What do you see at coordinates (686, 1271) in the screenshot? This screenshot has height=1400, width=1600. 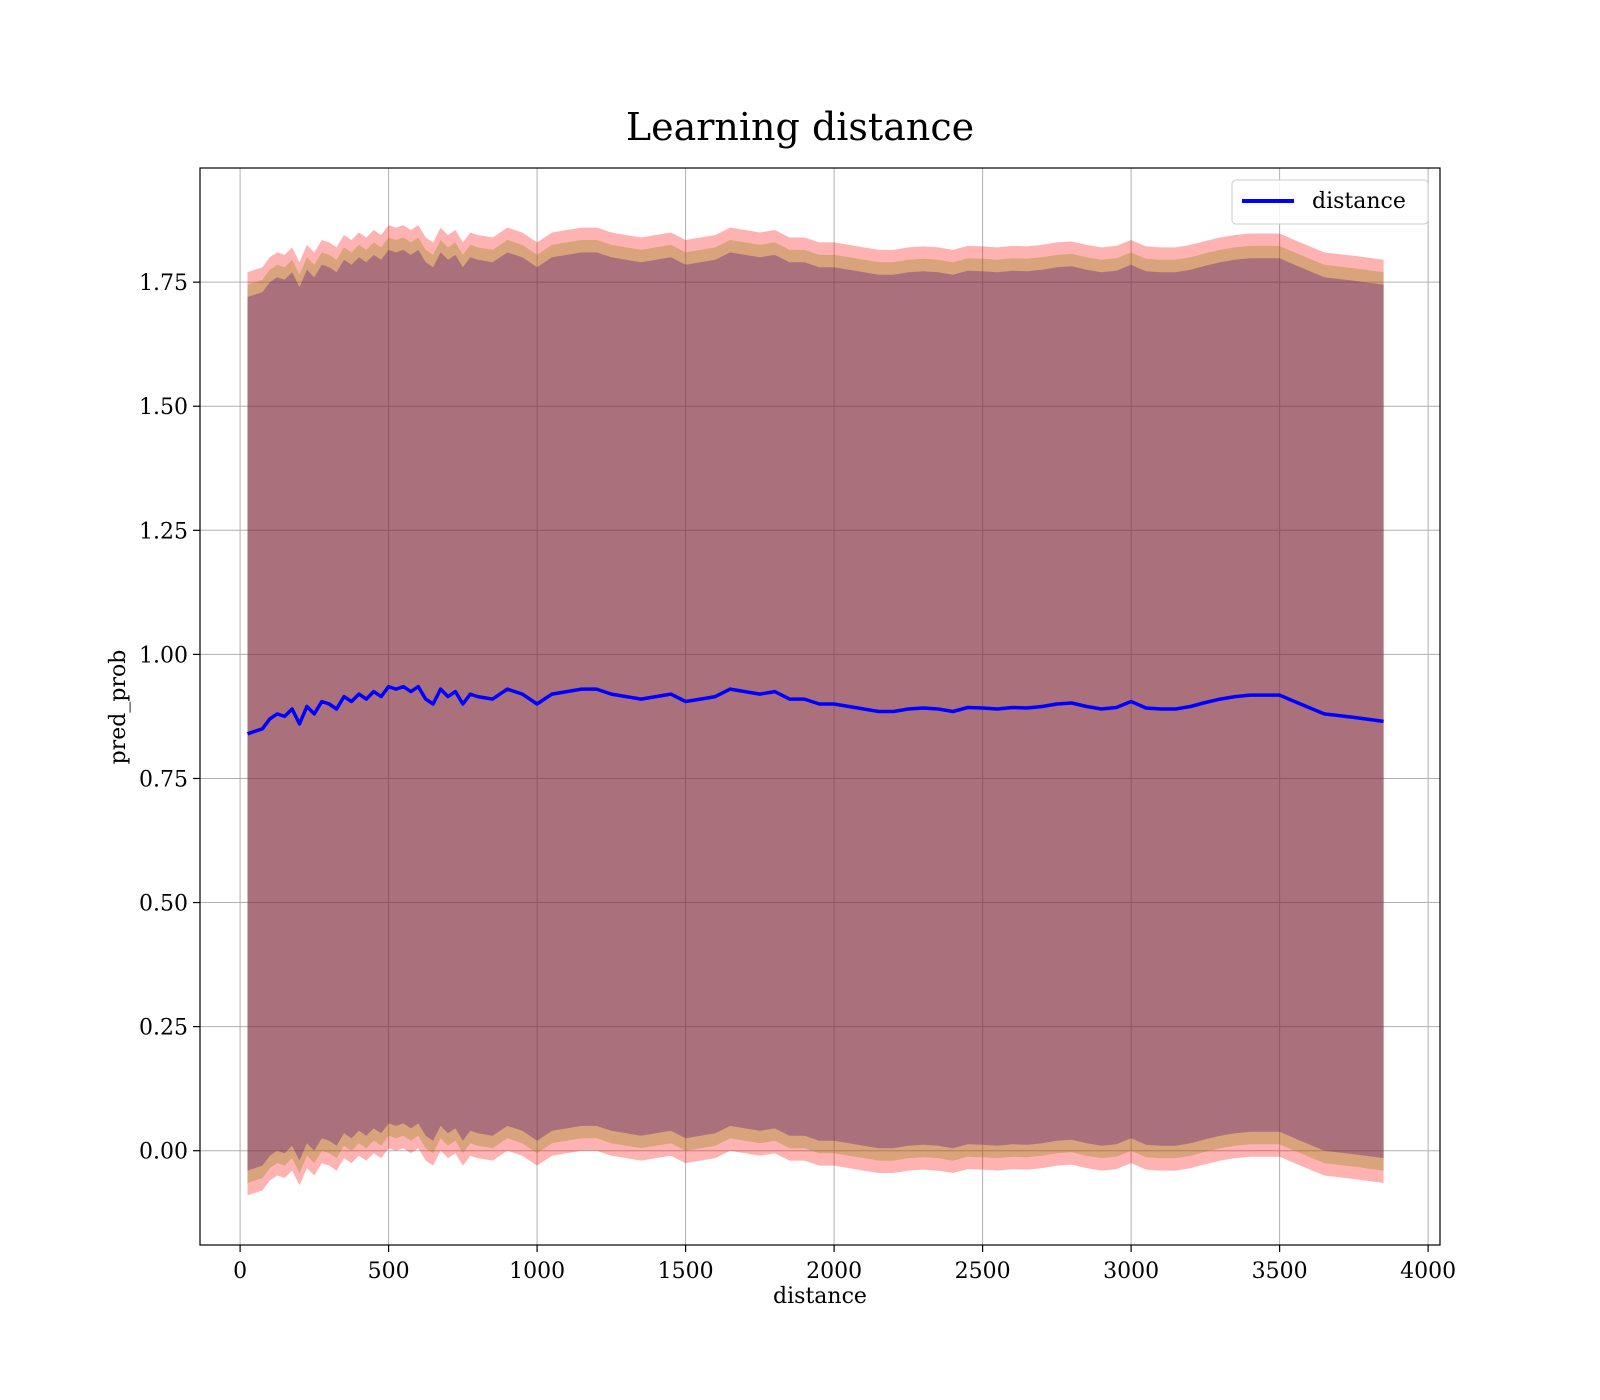 I see `x-tick-label-3: 1500` at bounding box center [686, 1271].